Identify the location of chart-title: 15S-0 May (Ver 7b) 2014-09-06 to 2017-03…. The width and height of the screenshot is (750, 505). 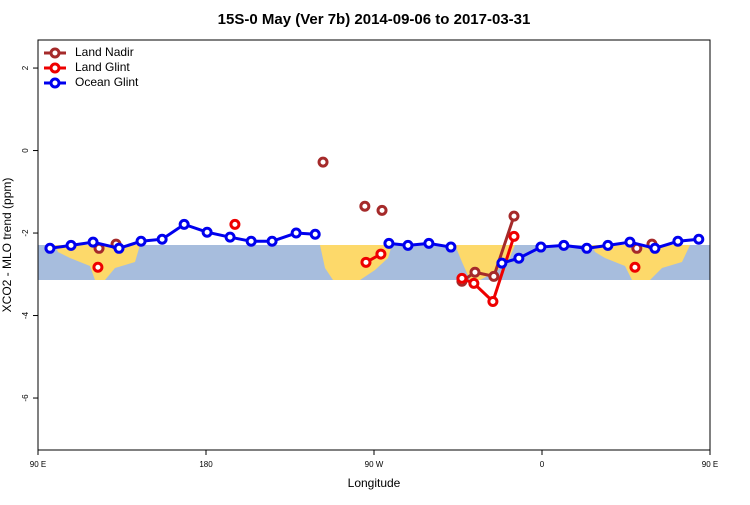
(374, 19).